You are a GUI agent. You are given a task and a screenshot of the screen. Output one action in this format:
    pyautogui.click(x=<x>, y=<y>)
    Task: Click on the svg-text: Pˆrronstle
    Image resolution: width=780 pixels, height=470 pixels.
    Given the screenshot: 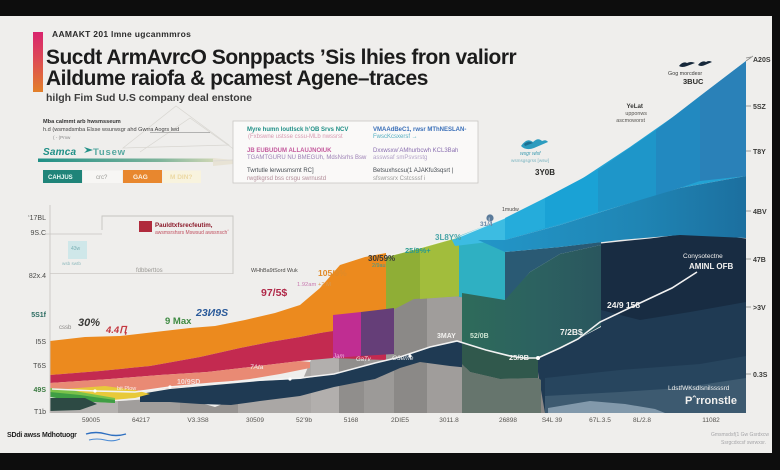 What is the action you would take?
    pyautogui.click(x=711, y=401)
    